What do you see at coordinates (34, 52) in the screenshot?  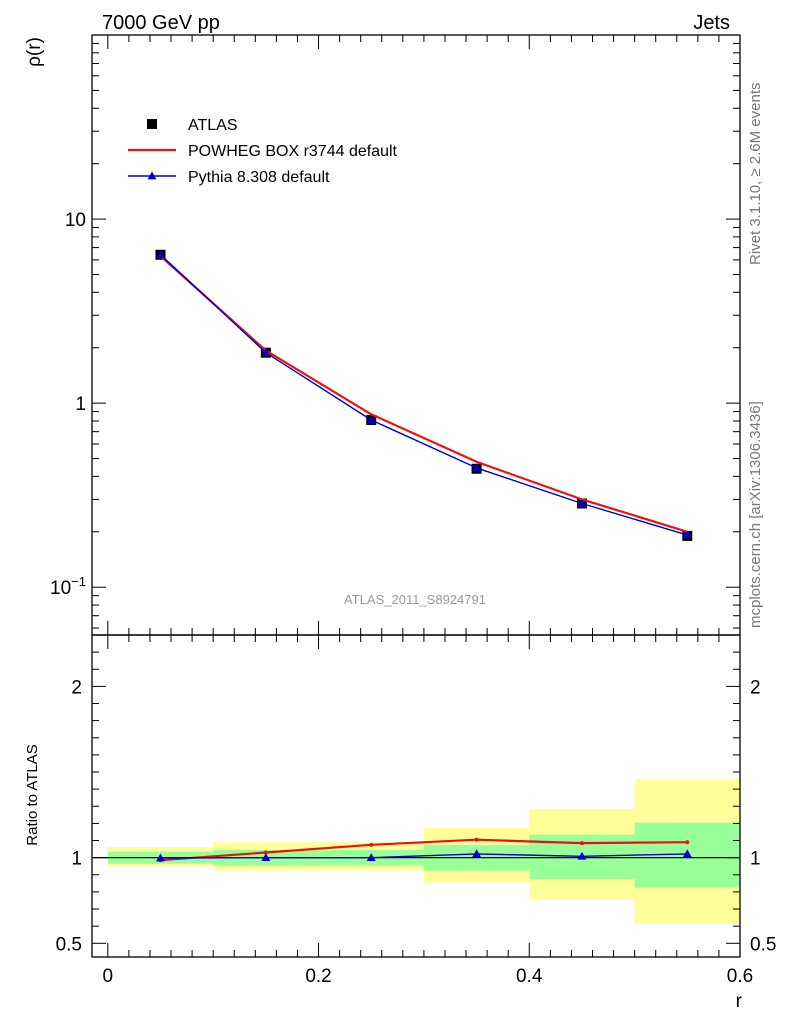 I see `main-ylabel: ρ(r)` at bounding box center [34, 52].